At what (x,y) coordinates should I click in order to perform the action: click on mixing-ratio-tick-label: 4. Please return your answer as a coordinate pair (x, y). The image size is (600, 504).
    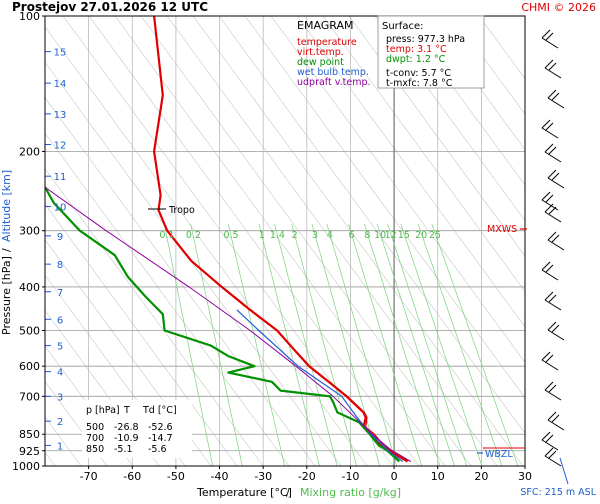
    Looking at the image, I should click on (330, 235).